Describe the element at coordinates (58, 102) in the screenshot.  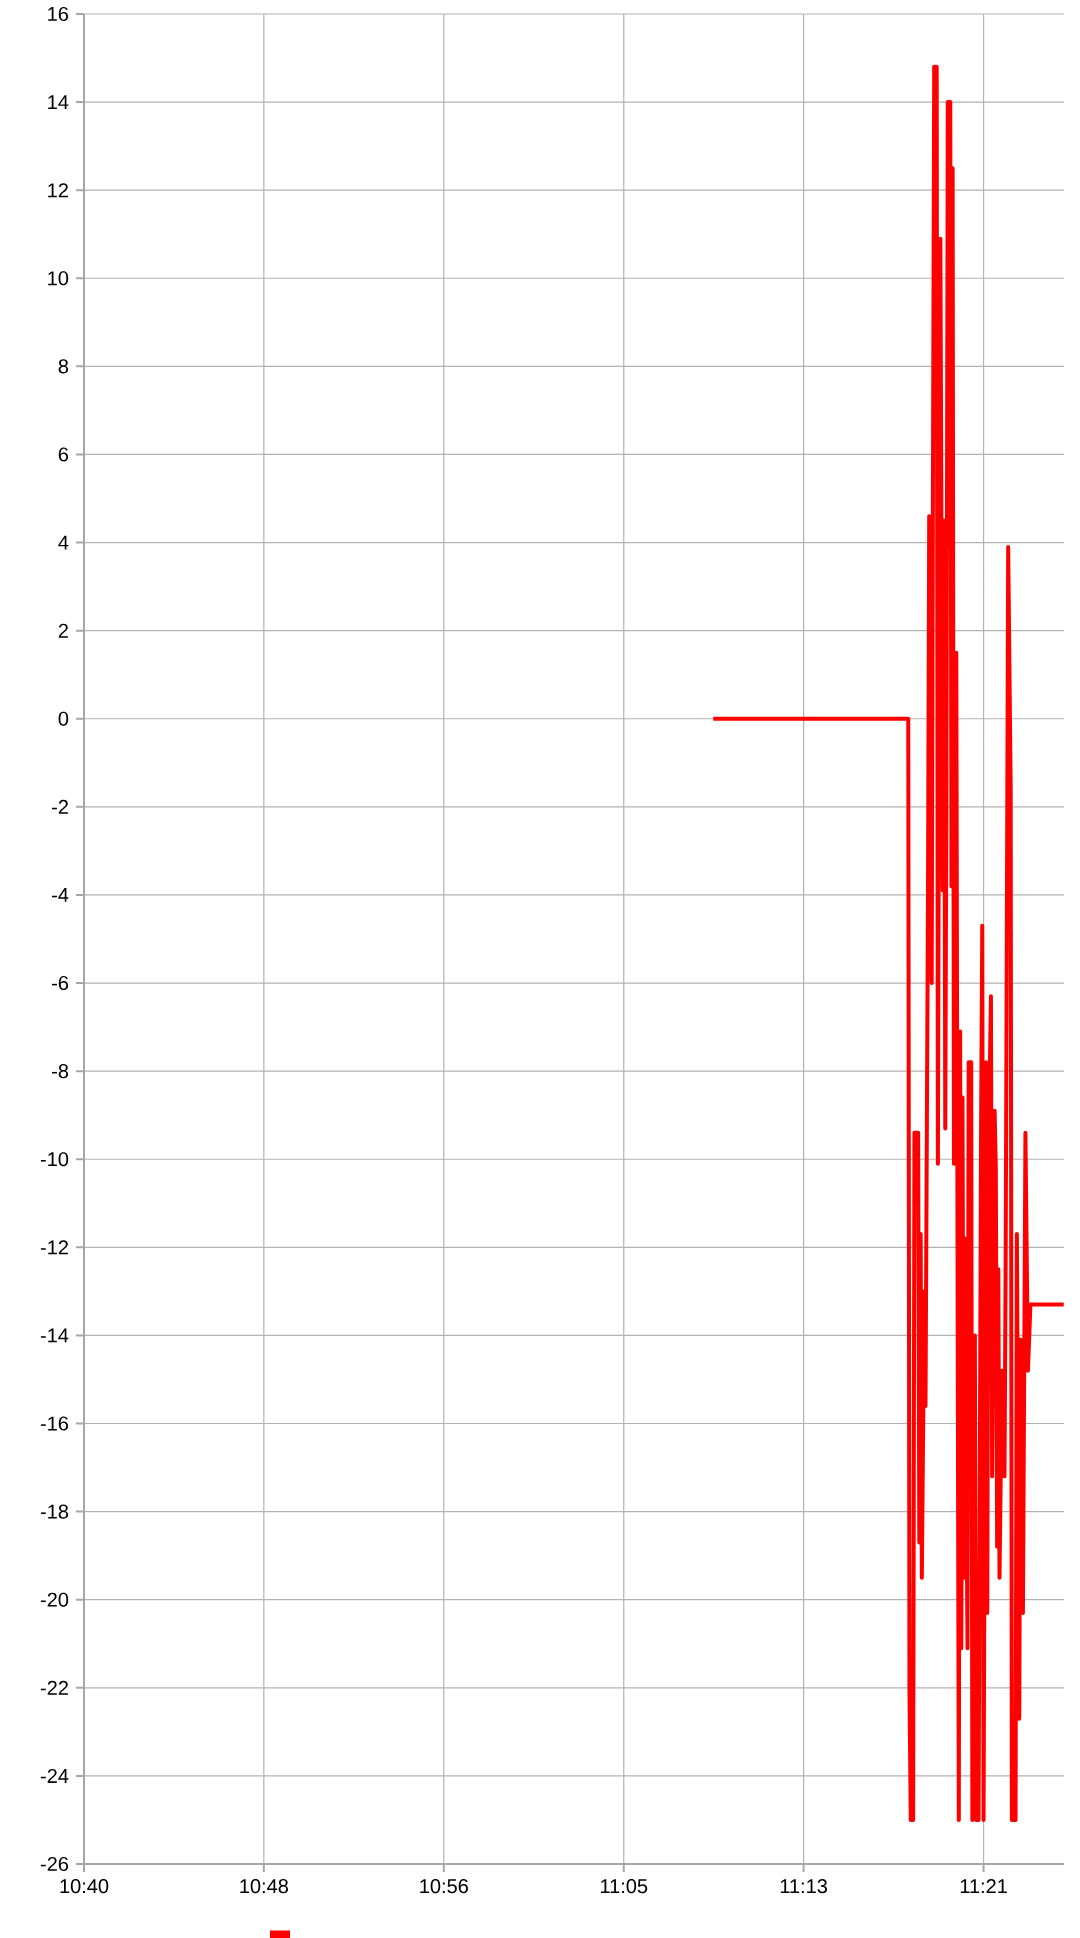
I see `y-tick-label: 14` at that location.